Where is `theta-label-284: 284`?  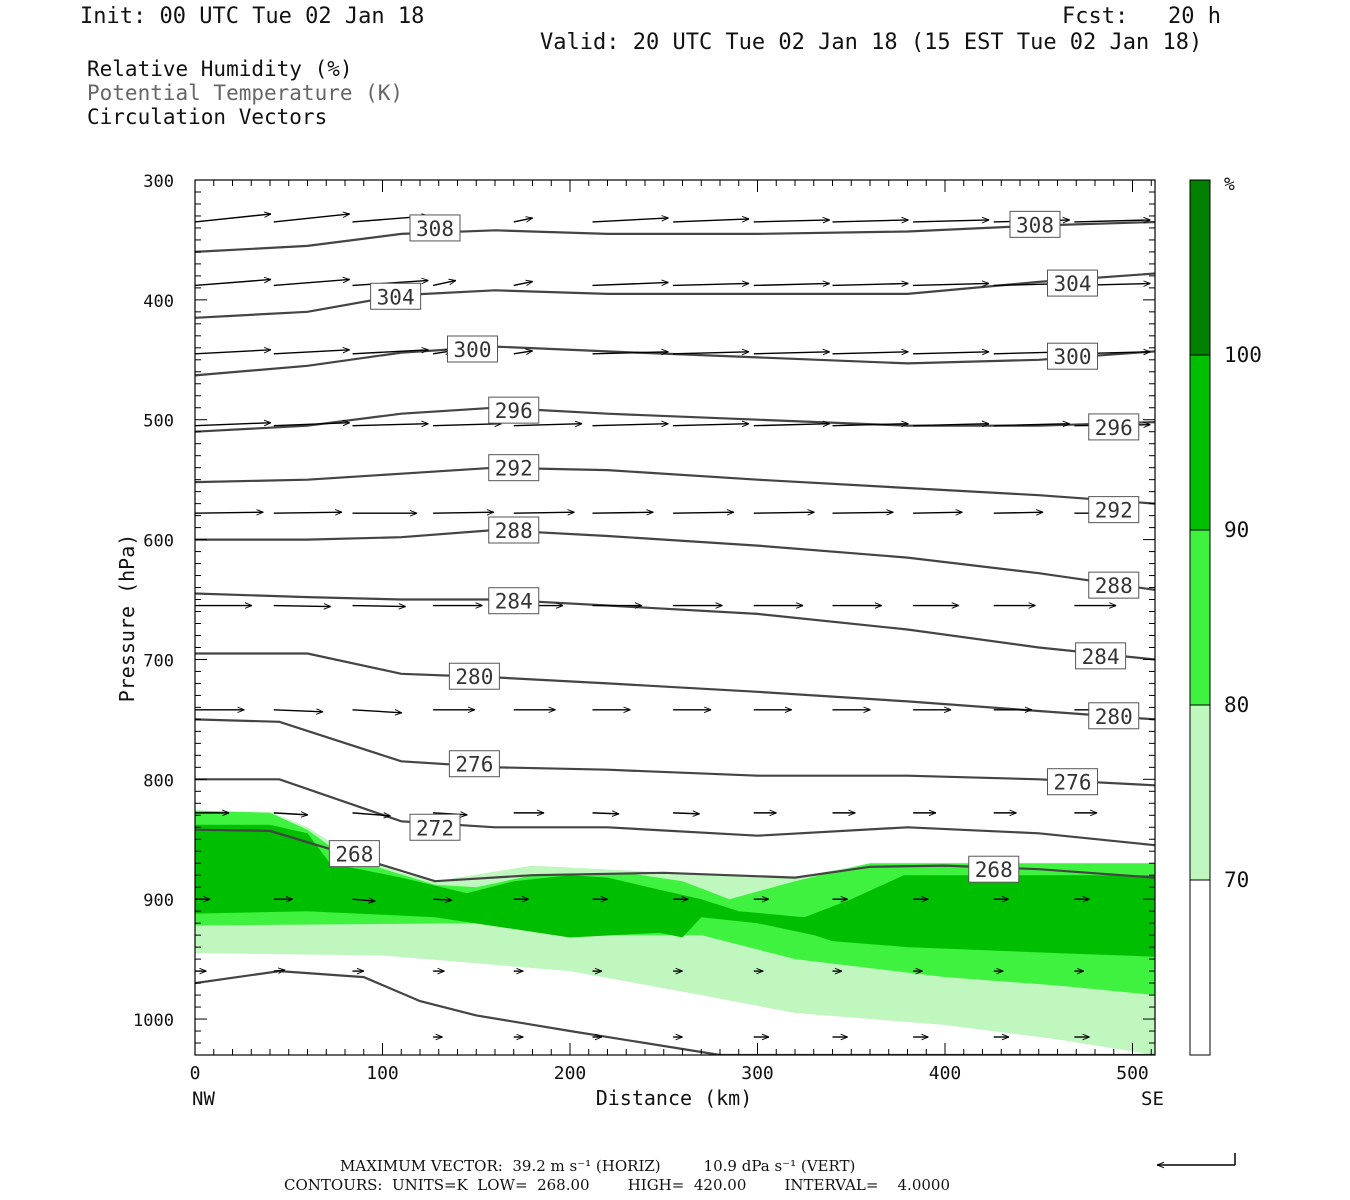
theta-label-284: 284 is located at coordinates (514, 602).